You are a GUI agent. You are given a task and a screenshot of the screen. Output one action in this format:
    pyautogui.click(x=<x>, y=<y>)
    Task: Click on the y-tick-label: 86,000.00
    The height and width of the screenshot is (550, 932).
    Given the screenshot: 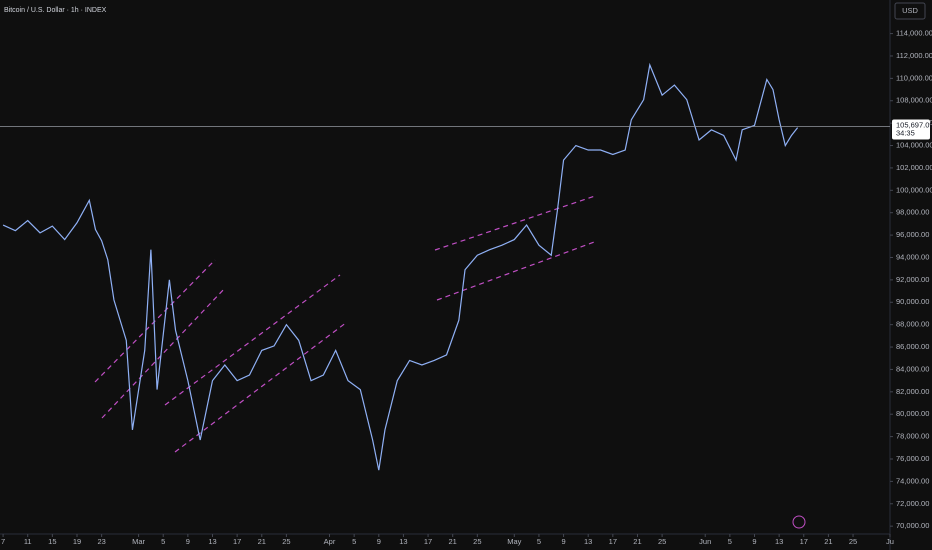 What is the action you would take?
    pyautogui.click(x=912, y=346)
    